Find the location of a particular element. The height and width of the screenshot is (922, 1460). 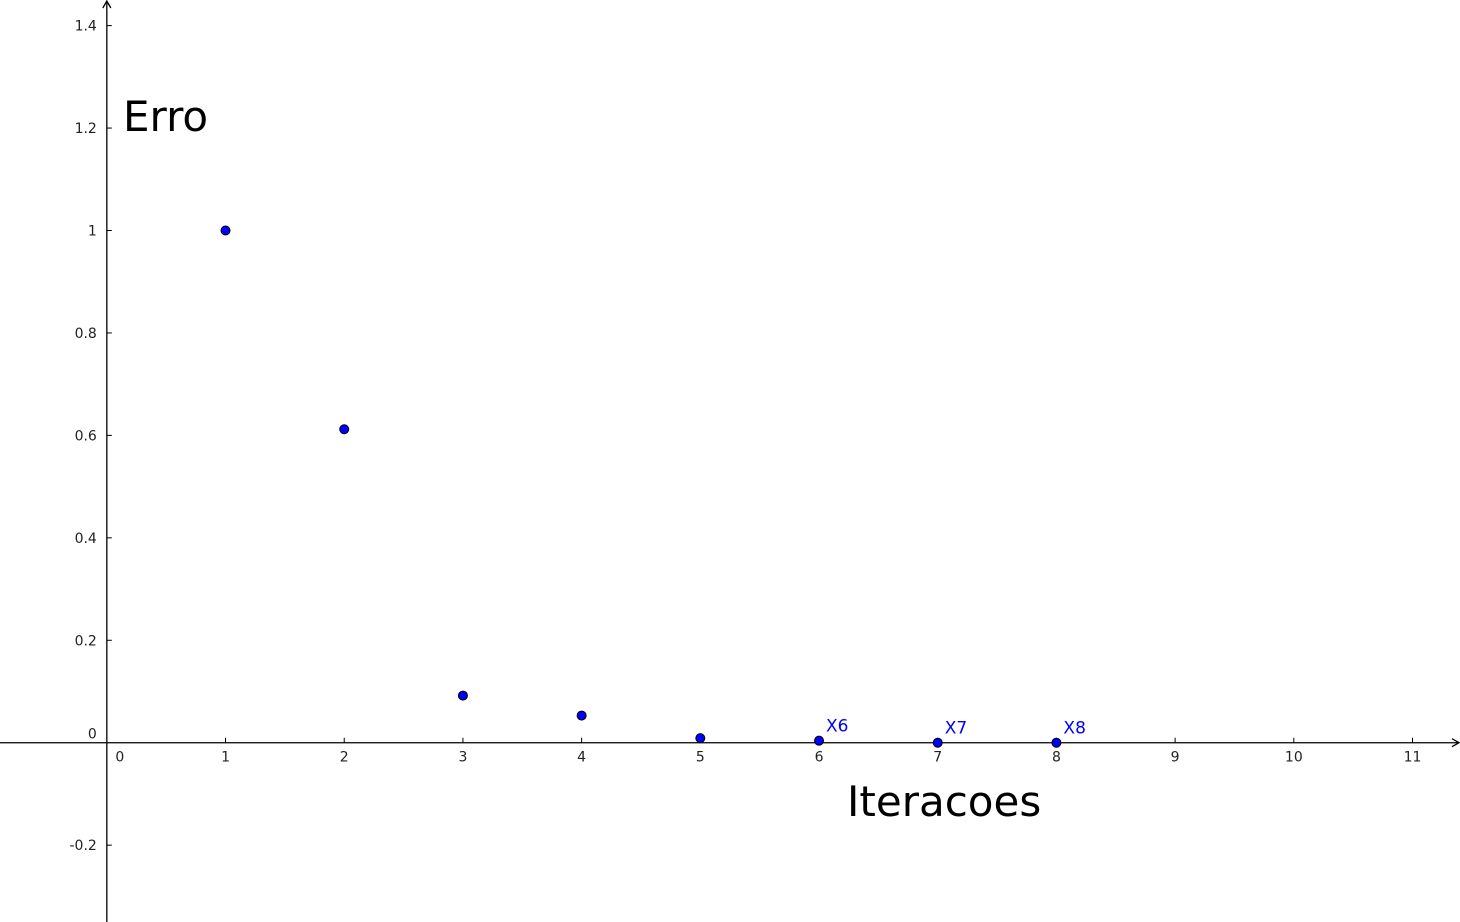

x-tick-label: 8 is located at coordinates (1056, 758).